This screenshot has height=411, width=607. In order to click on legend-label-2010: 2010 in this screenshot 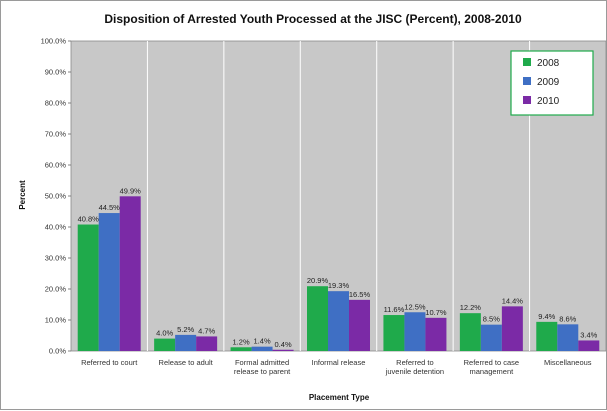, I will do `click(548, 101)`.